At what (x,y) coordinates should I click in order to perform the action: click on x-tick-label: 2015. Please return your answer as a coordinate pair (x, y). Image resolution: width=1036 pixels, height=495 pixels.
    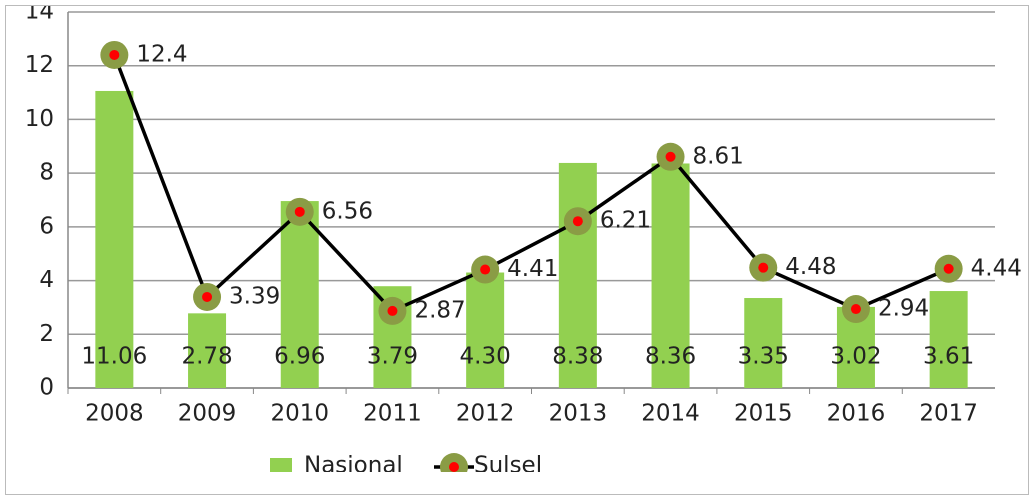
    Looking at the image, I should click on (763, 414).